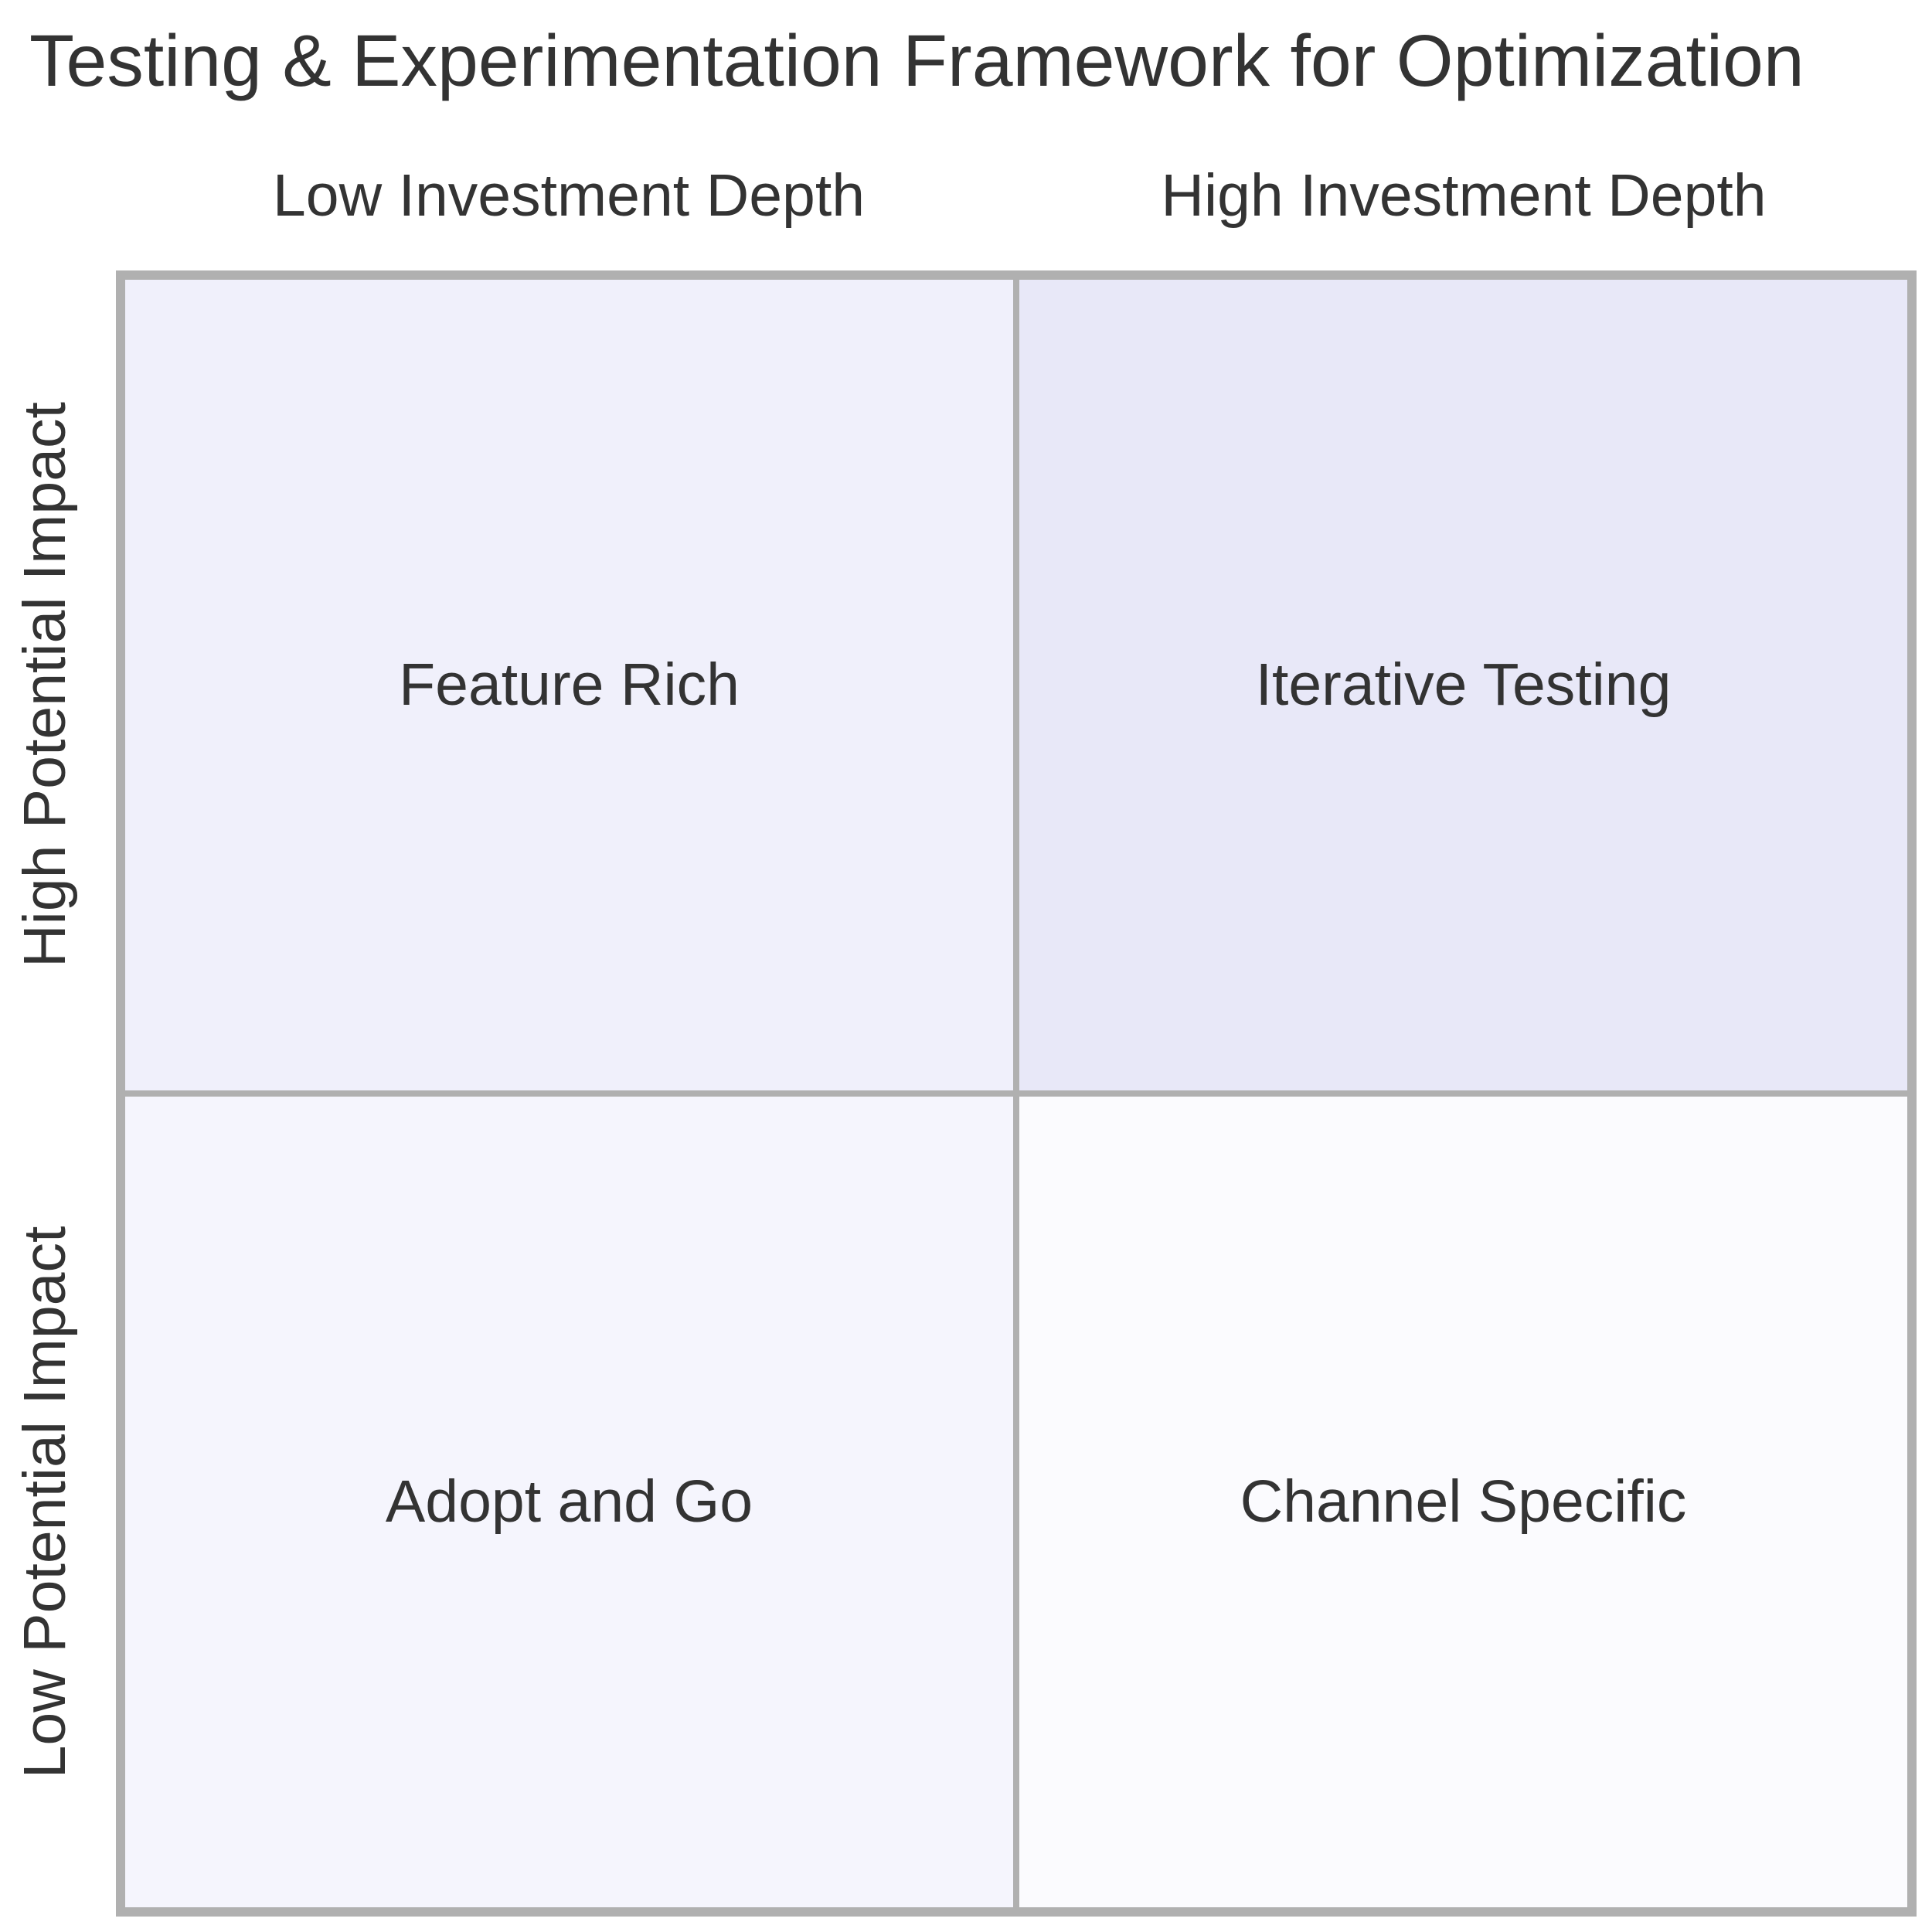 This screenshot has height=1932, width=1932. I want to click on quadrant-top-left-label: Feature Rich, so click(570, 685).